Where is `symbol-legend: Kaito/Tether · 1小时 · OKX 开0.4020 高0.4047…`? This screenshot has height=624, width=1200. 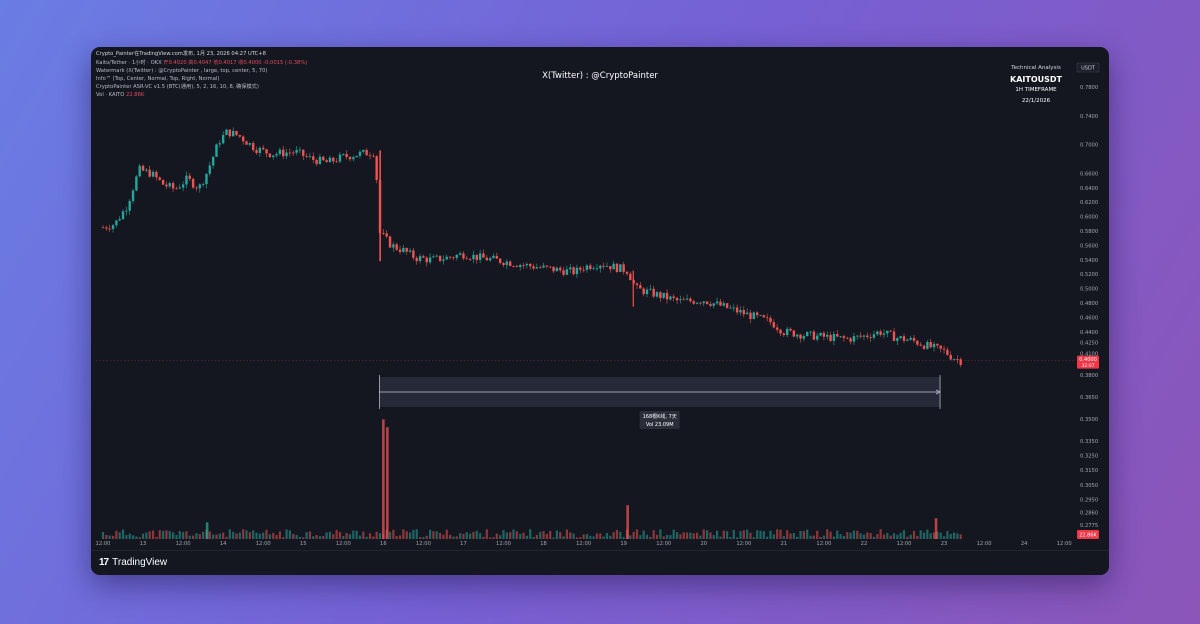 symbol-legend: Kaito/Tether · 1小时 · OKX 开0.4020 高0.4047… is located at coordinates (201, 63).